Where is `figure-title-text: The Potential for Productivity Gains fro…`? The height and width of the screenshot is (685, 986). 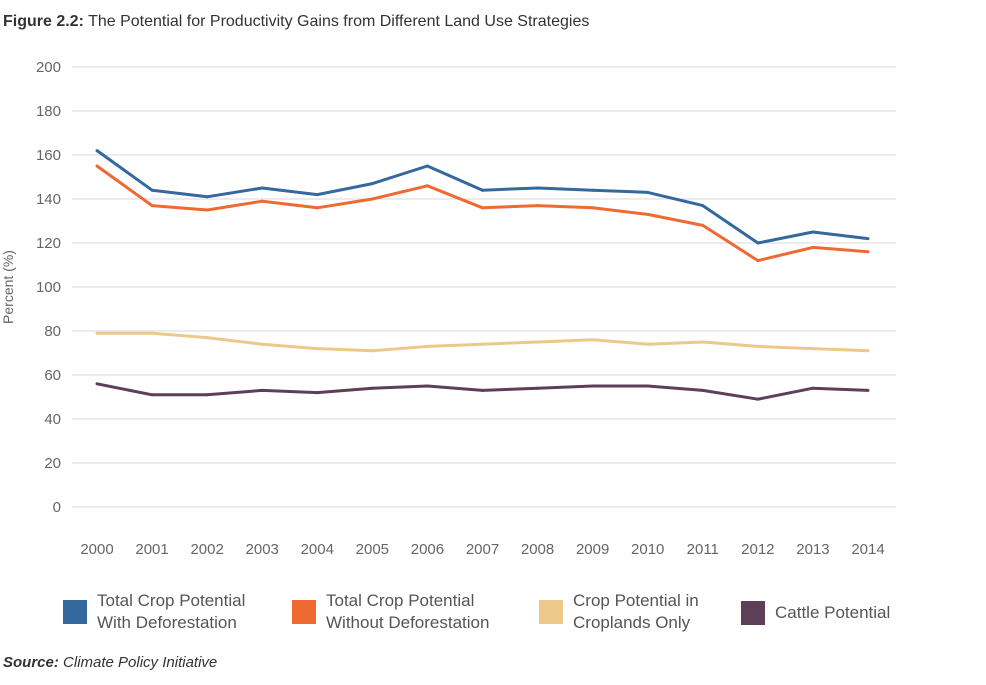 figure-title-text: The Potential for Productivity Gains fro… is located at coordinates (339, 21).